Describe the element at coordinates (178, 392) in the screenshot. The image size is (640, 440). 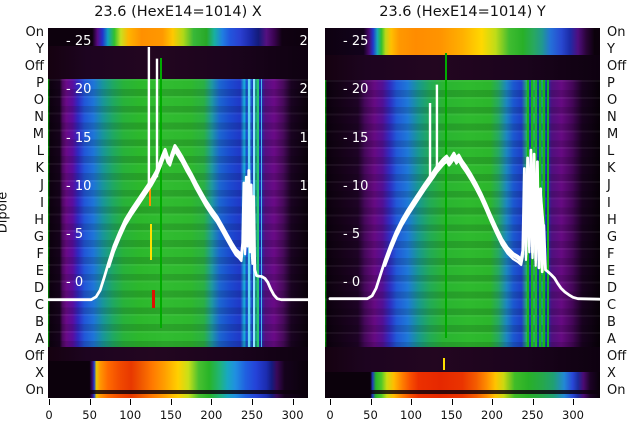
I see `heatmap-x-dark-strip` at that location.